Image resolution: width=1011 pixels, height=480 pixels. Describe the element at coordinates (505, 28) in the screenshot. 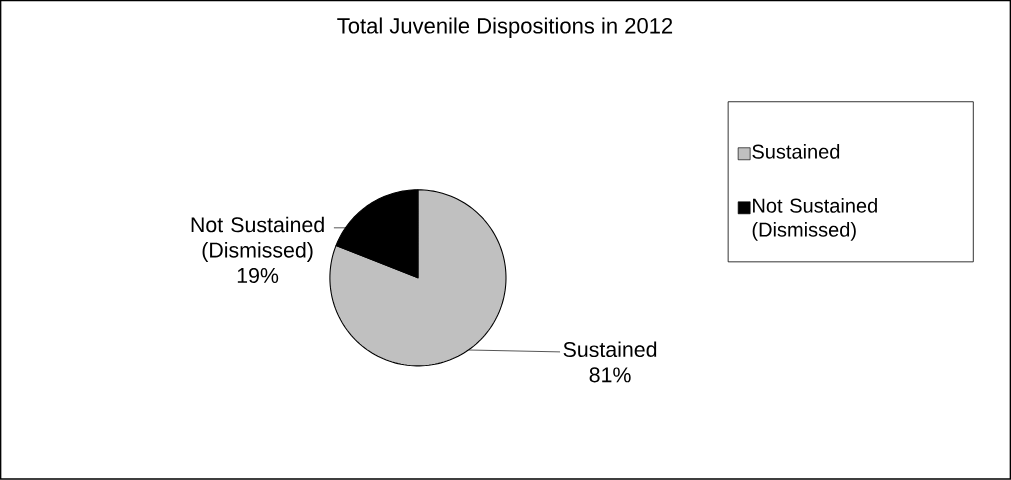

I see `chart-title: Total Juvenile Dispositions in 2012` at that location.